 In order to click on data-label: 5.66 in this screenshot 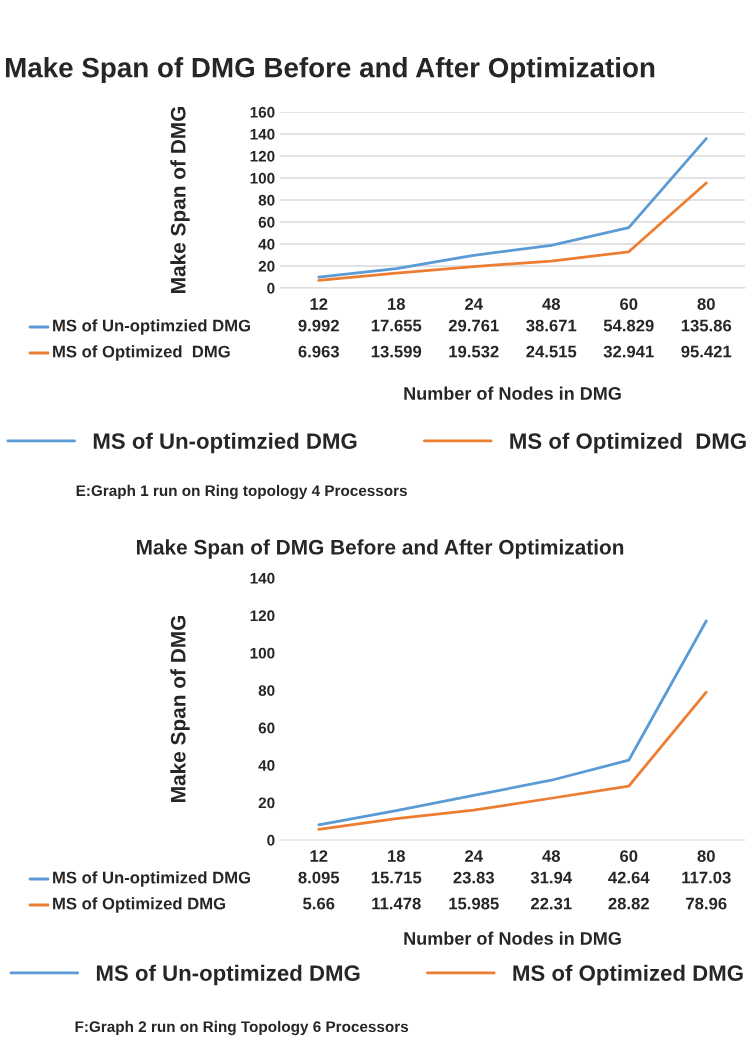, I will do `click(319, 903)`.